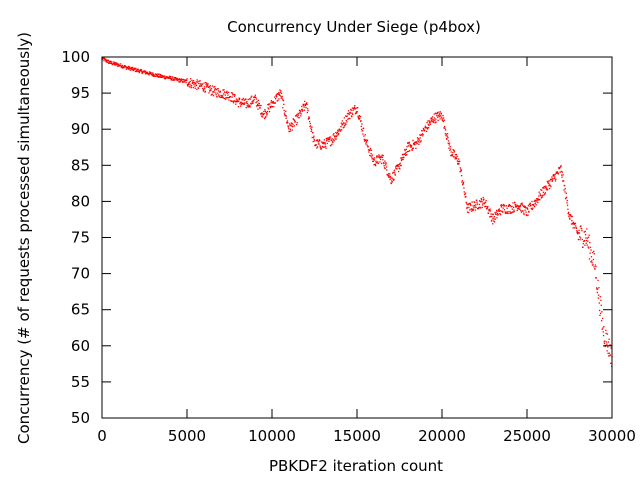  What do you see at coordinates (80, 165) in the screenshot?
I see `y-tick-label: 85` at bounding box center [80, 165].